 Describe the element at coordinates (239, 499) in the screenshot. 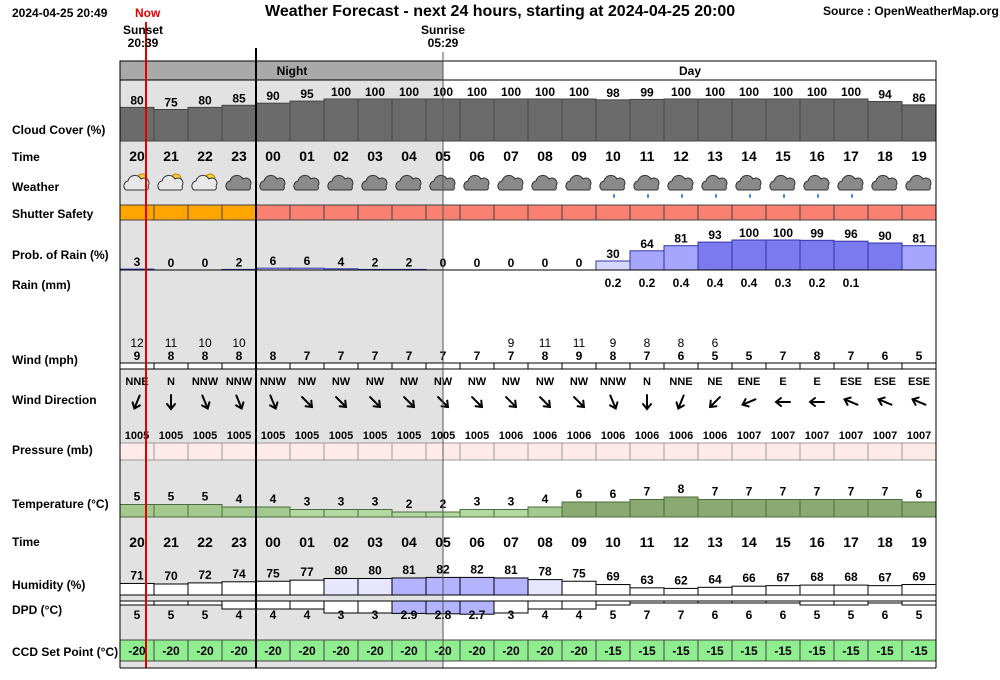

I see `temperature-value: 4` at that location.